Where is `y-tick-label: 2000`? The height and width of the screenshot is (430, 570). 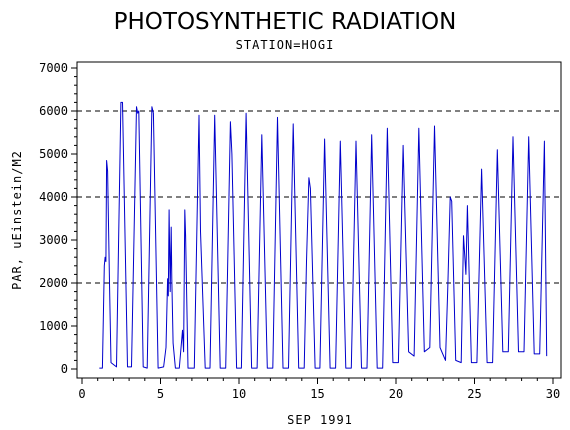 y-tick-label: 2000 is located at coordinates (53, 283).